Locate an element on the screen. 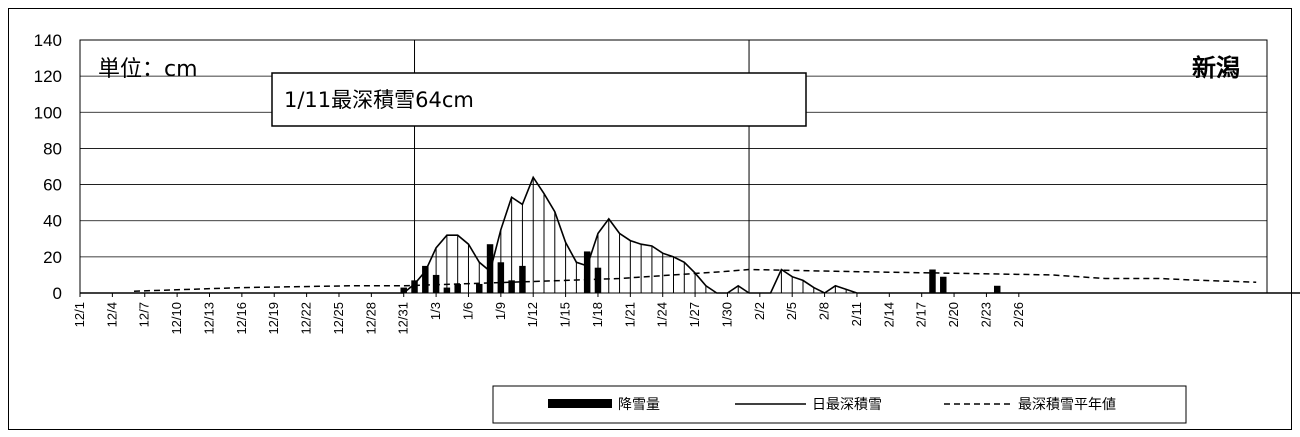  x-tick-label: 12/7 is located at coordinates (144, 314).